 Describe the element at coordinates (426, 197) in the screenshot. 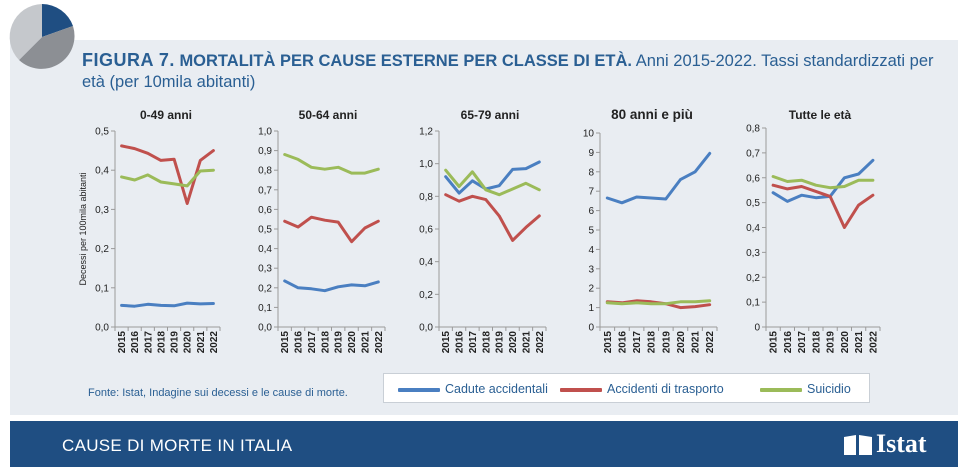

I see `panel3-ytick-label: 0,8` at that location.